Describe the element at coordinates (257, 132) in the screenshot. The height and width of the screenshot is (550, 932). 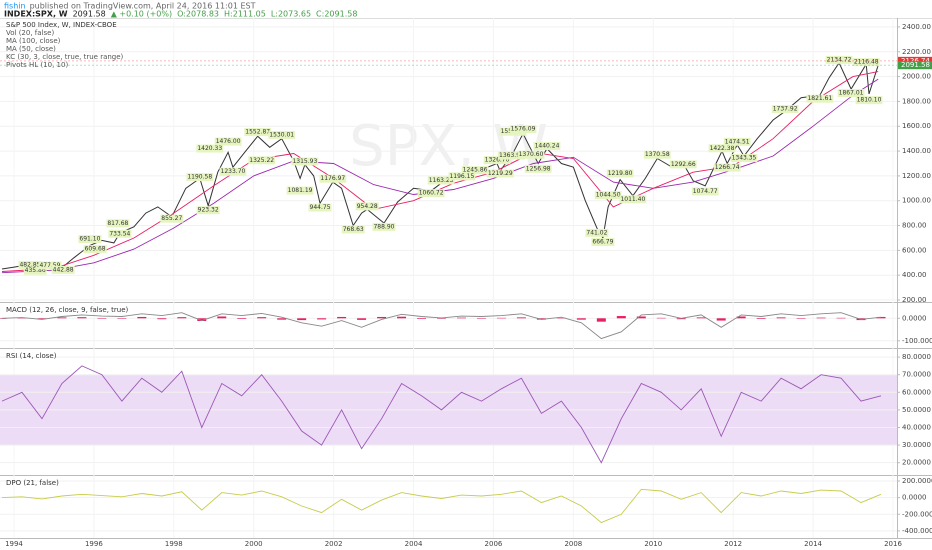
I see `pivot-label: 1552.87` at that location.